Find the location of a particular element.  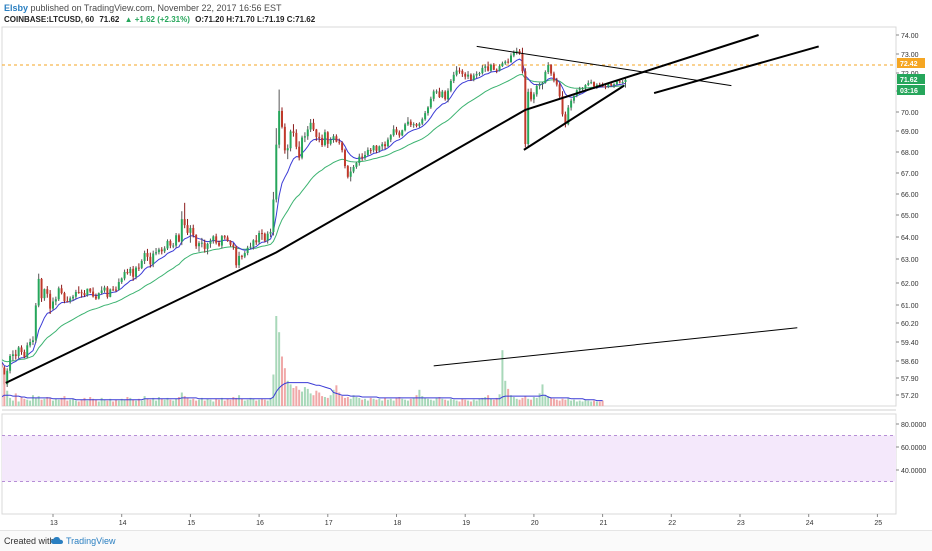

time-tick-label: 14 is located at coordinates (123, 523).